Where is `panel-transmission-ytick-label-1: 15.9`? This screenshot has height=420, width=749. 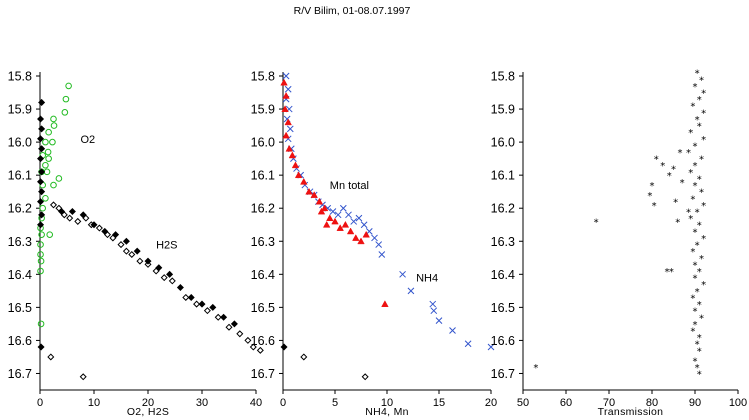
panel-transmission-ytick-label-1: 15.9 is located at coordinates (503, 110).